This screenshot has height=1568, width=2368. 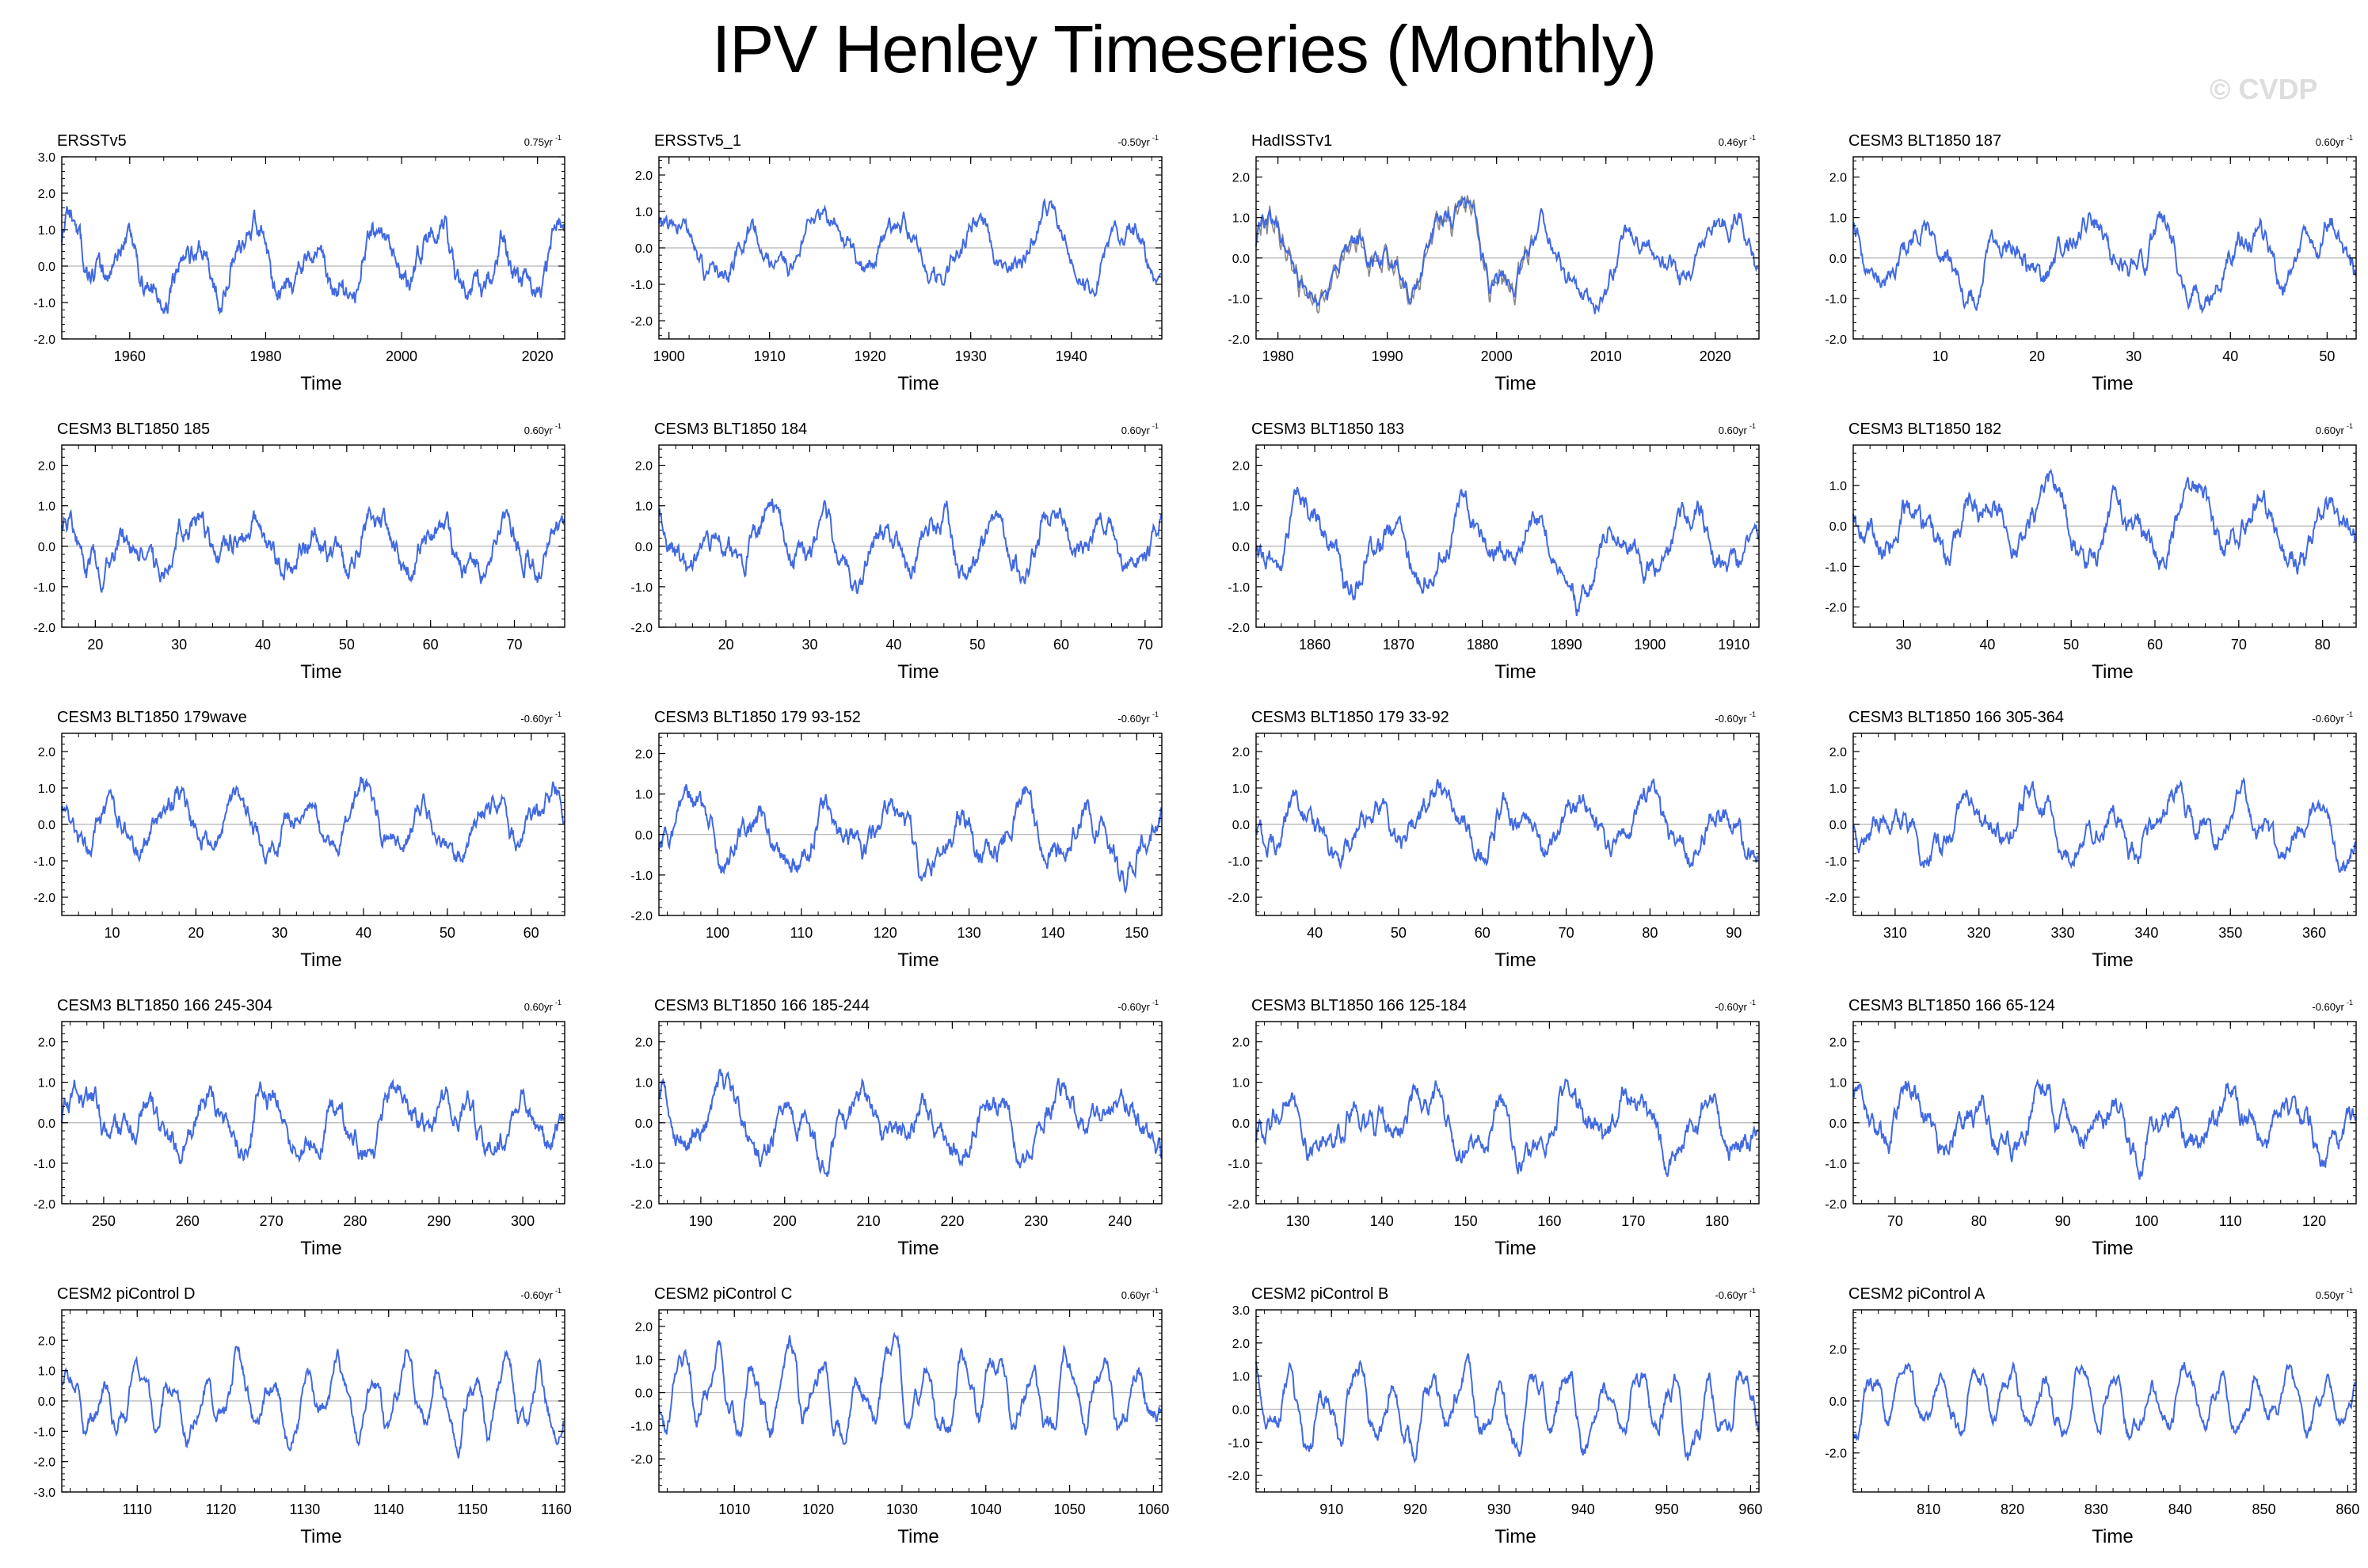 What do you see at coordinates (1399, 933) in the screenshot?
I see `x-tick-label: 50` at bounding box center [1399, 933].